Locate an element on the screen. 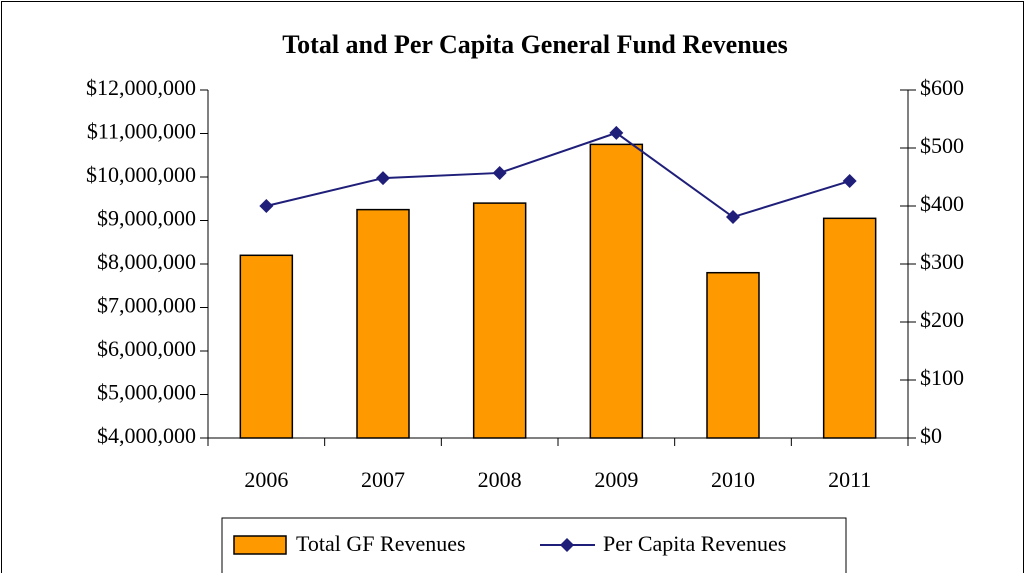 The width and height of the screenshot is (1026, 573). y2-tick-label: $300 is located at coordinates (942, 261).